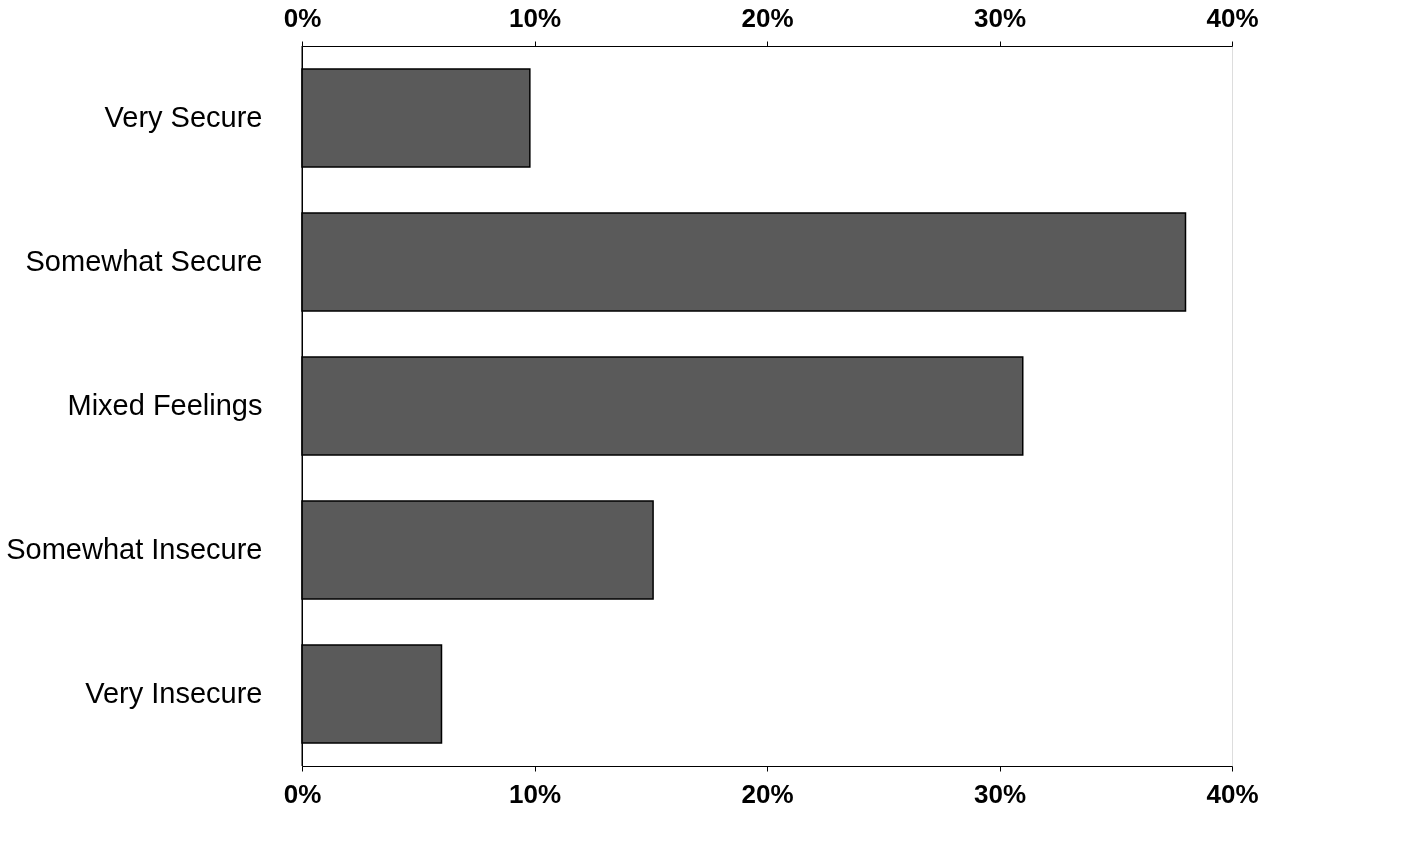 Image resolution: width=1406 pixels, height=854 pixels. What do you see at coordinates (134, 549) in the screenshot?
I see `y-tick-label: Somewhat Insecure` at bounding box center [134, 549].